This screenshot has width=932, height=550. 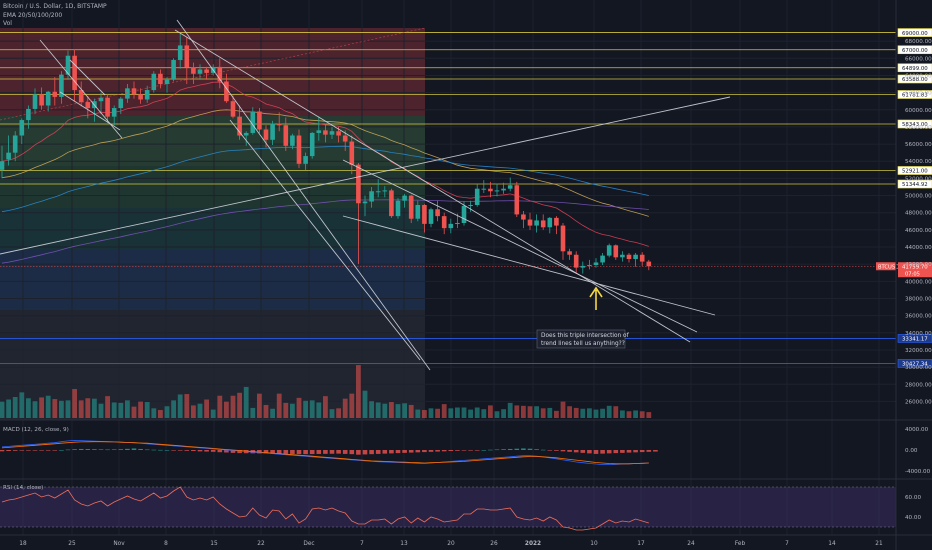 I want to click on macd-signal-line, so click(x=325, y=453).